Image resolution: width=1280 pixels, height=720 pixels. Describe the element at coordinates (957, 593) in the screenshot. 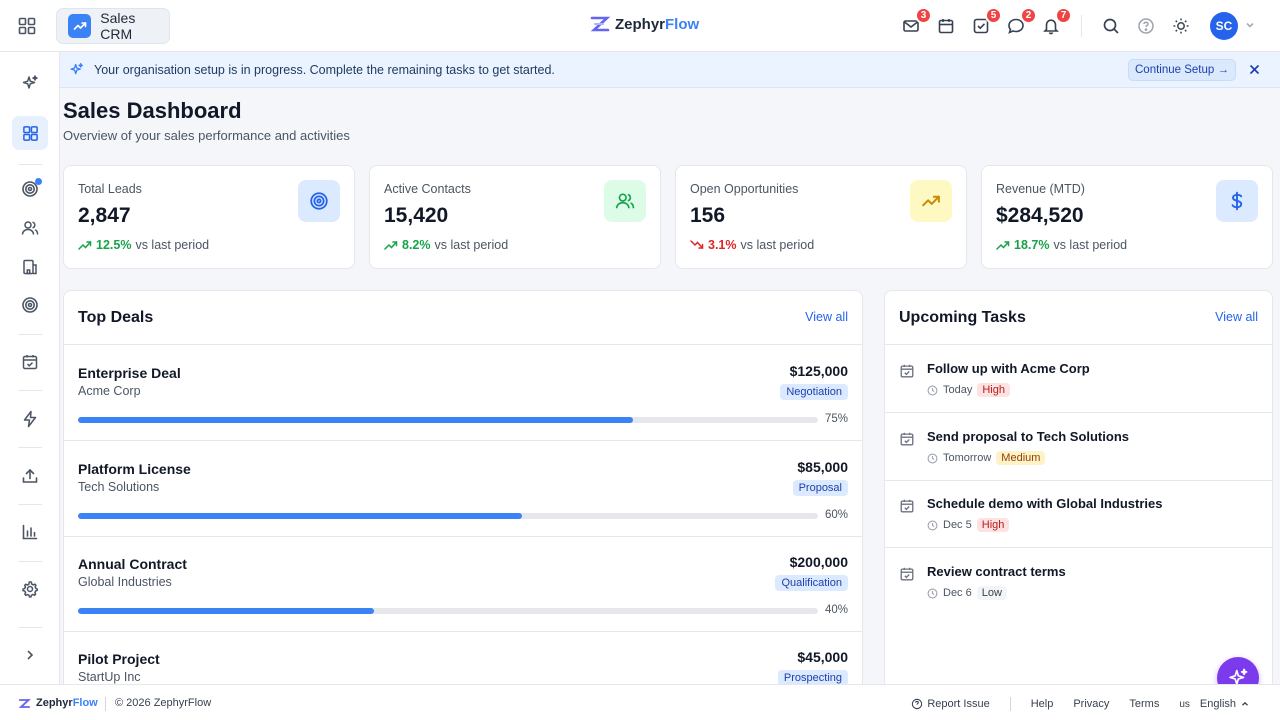

I see `task-due: Dec 6` at that location.